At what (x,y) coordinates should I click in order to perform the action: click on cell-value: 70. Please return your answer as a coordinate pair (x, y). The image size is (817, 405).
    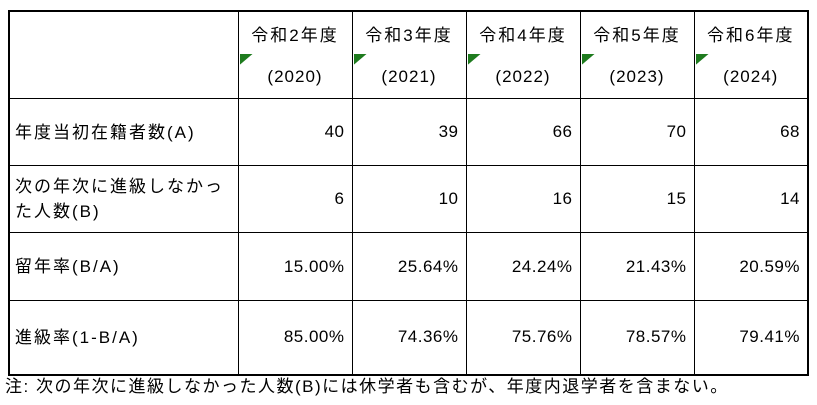
    Looking at the image, I should click on (637, 132).